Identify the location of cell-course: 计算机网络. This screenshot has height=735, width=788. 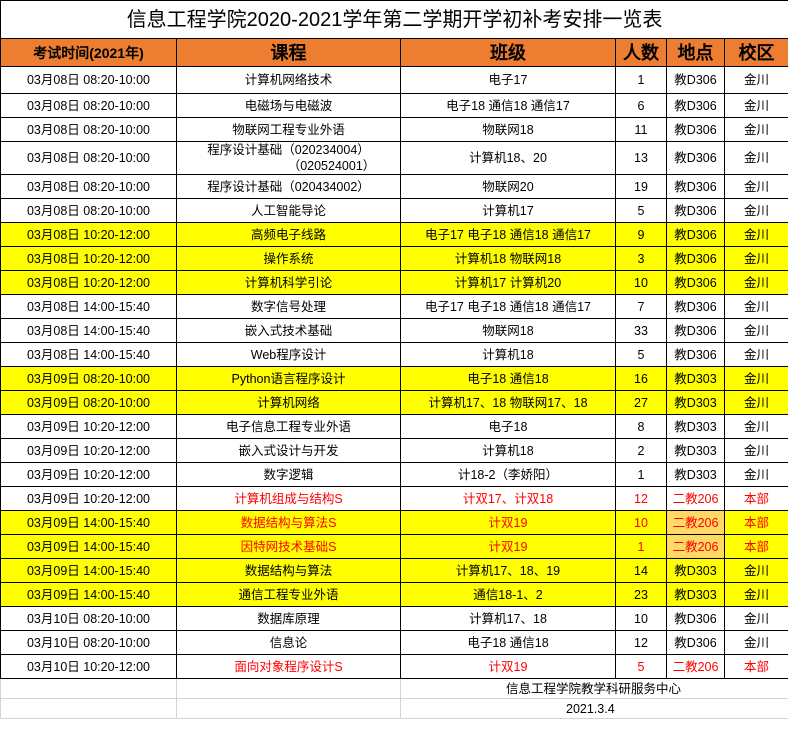
(288, 402).